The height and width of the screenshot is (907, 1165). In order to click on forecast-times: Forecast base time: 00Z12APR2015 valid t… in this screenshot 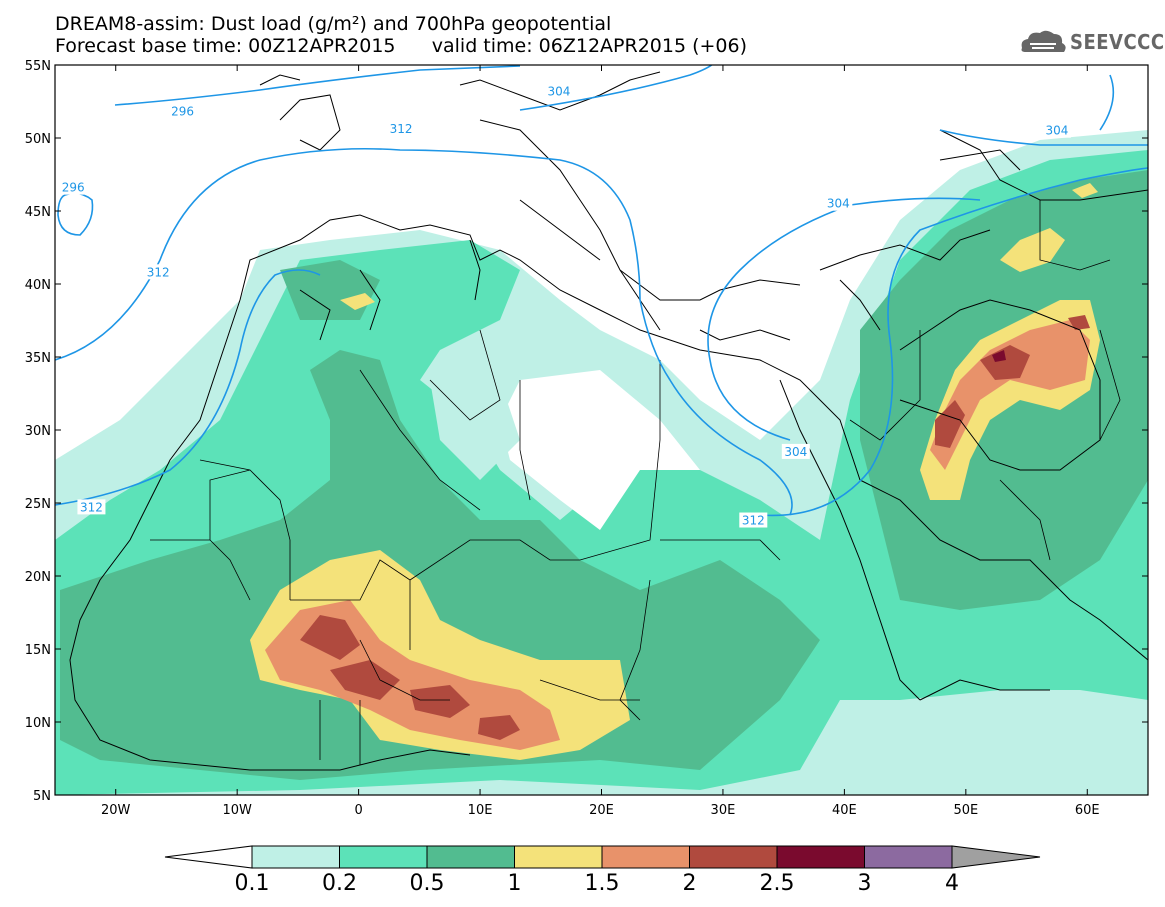, I will do `click(401, 46)`.